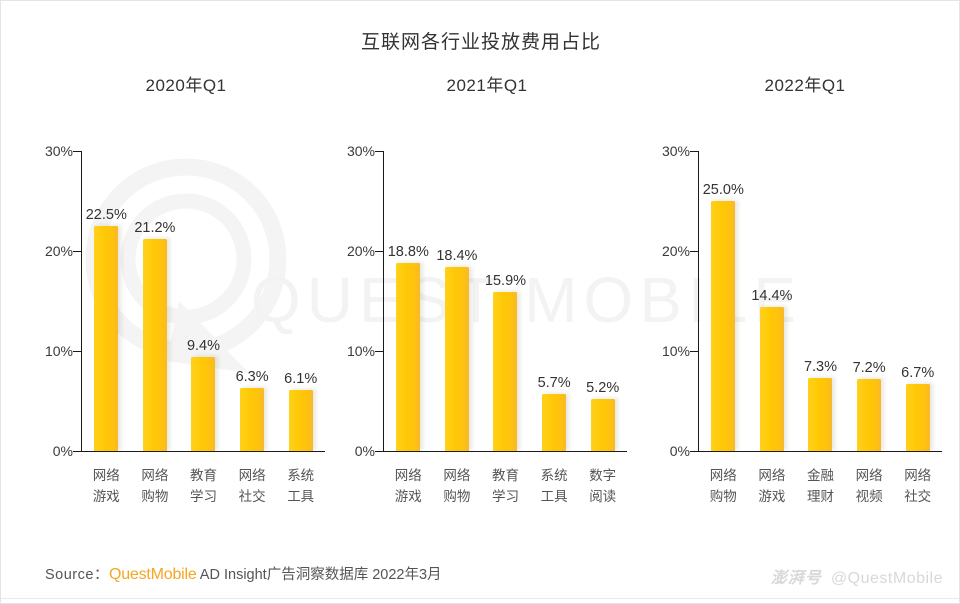  I want to click on bar-value-label: 5.2%, so click(603, 388).